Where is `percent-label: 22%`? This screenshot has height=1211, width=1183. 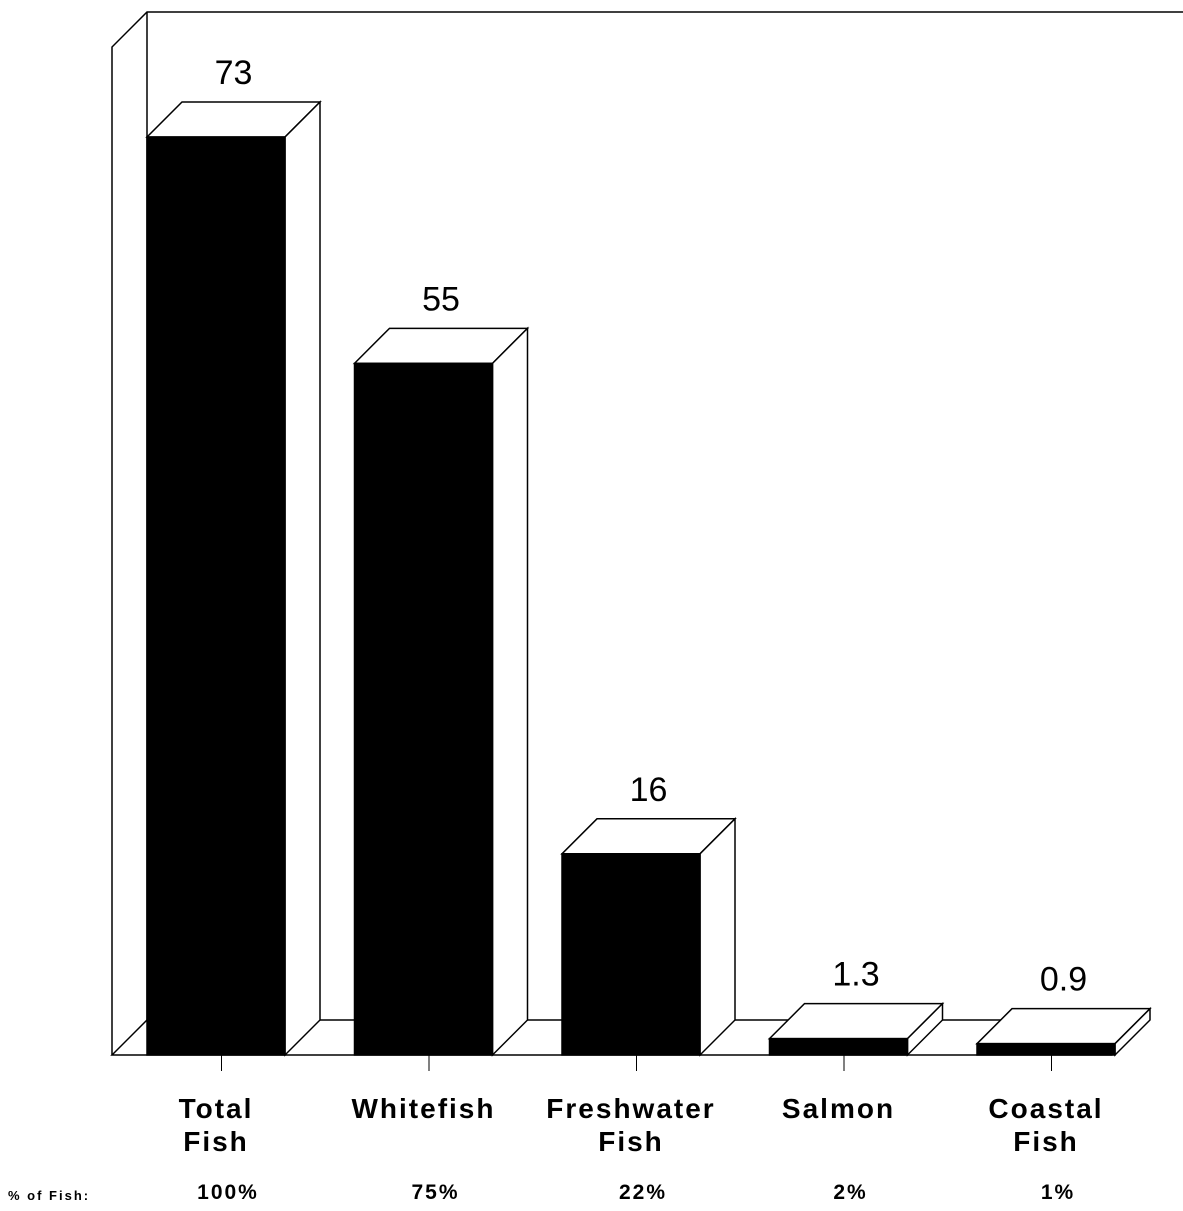
percent-label: 22% is located at coordinates (643, 1192).